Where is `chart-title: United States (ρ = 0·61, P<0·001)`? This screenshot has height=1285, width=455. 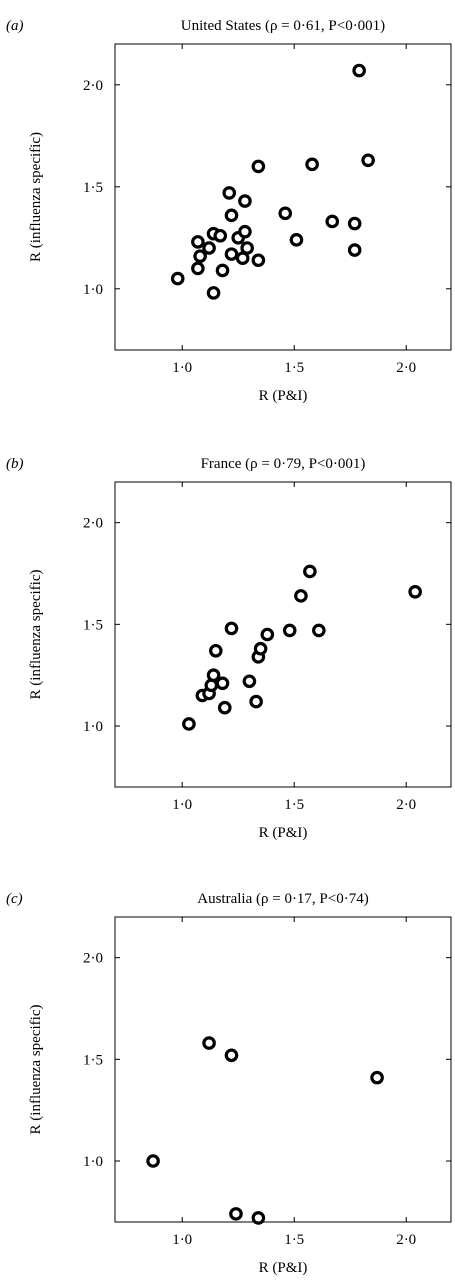
chart-title: United States (ρ = 0·61, P<0·001) is located at coordinates (283, 26).